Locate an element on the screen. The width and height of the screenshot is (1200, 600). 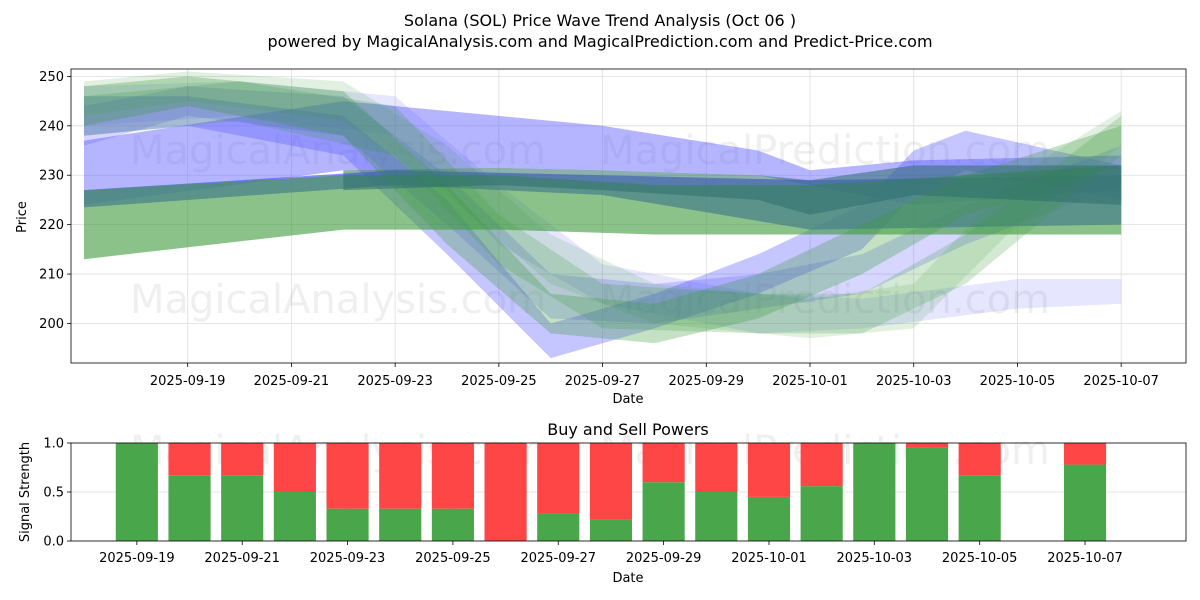
price-x-tick-label: 2025-10-05 is located at coordinates (1018, 381).